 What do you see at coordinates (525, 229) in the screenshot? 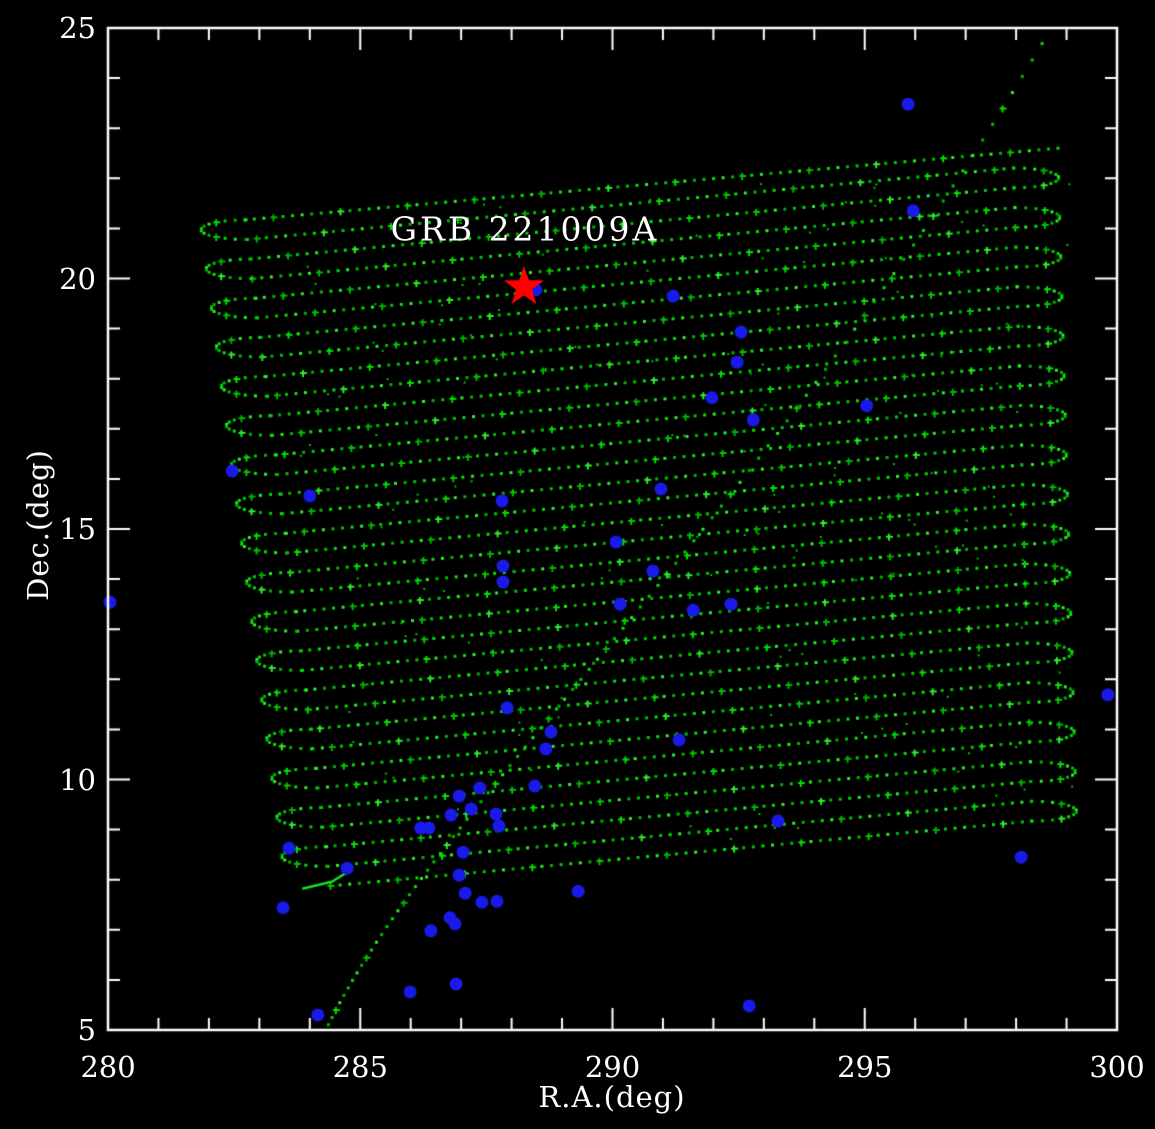
I see `grb-title-label: GRB 221009A` at bounding box center [525, 229].